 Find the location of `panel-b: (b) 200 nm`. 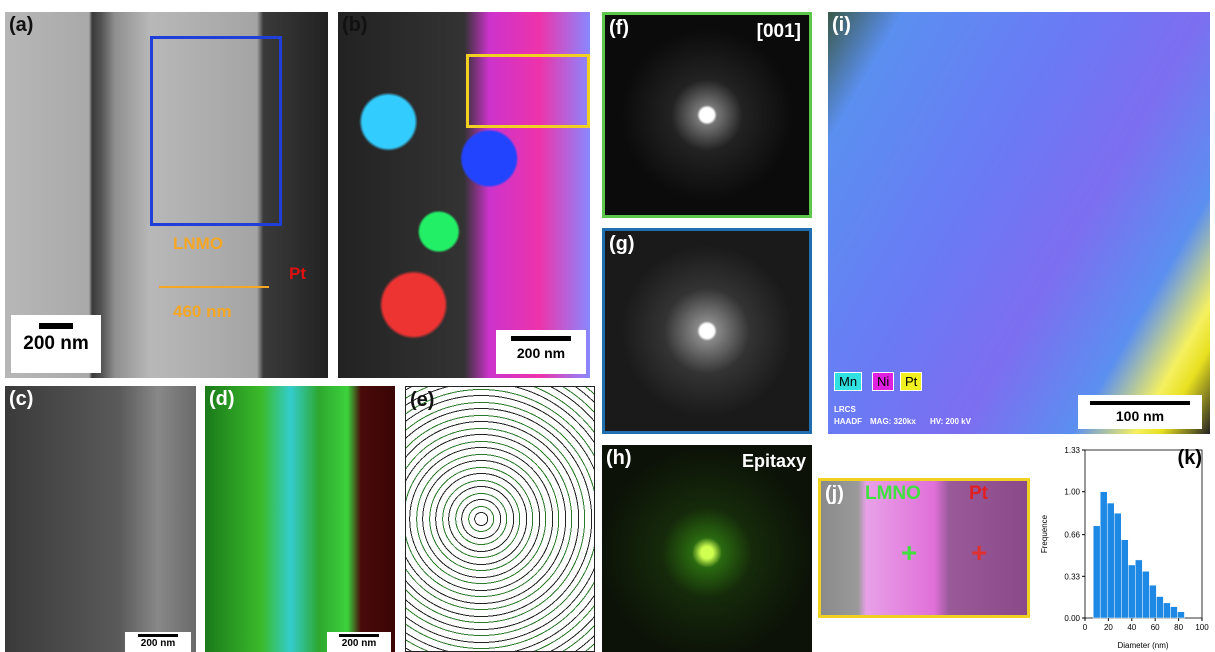

panel-b: (b) 200 nm is located at coordinates (464, 195).